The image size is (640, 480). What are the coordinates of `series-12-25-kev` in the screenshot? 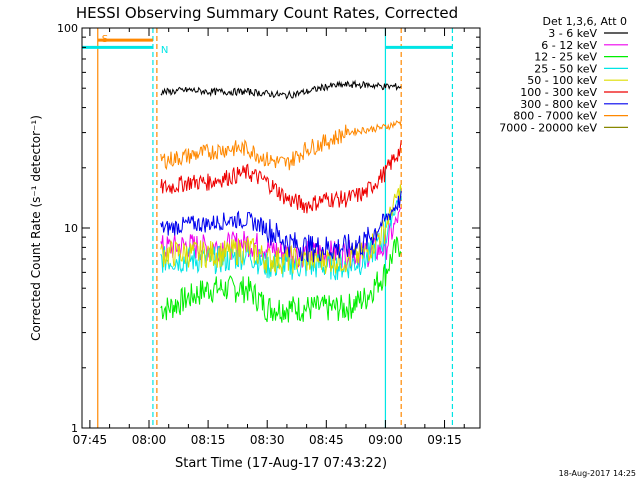 It's located at (281, 279).